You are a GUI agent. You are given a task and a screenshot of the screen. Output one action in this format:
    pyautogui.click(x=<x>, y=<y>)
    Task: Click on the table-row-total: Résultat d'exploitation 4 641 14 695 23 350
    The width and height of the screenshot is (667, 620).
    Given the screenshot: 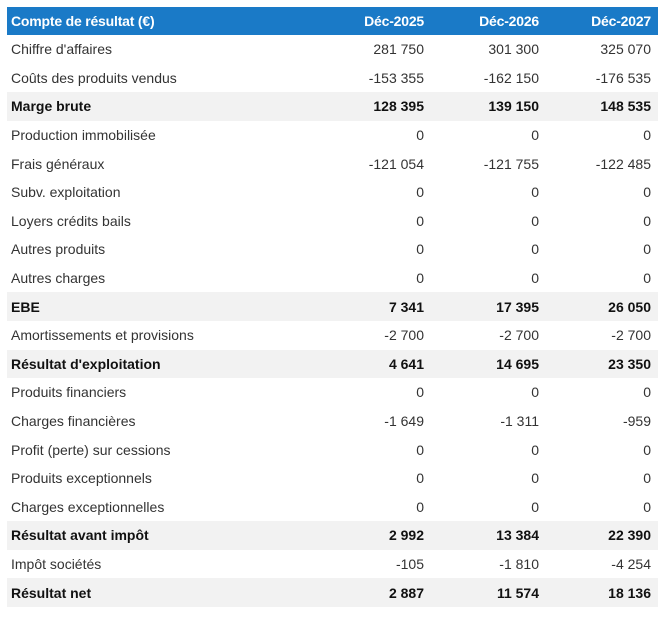 What is the action you would take?
    pyautogui.click(x=332, y=364)
    